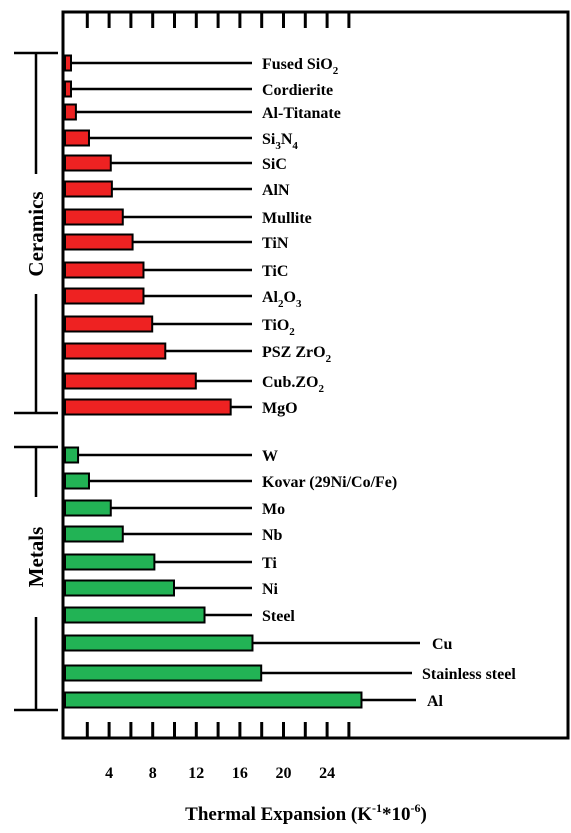  Describe the element at coordinates (109, 773) in the screenshot. I see `x-tick-label: 4` at that location.